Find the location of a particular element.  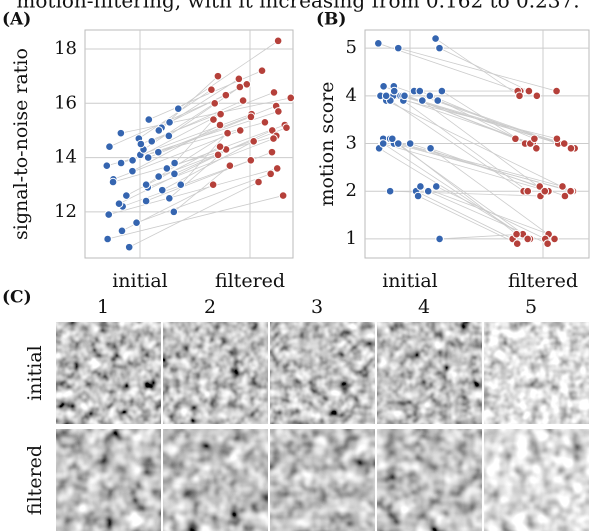

column-label: 4 is located at coordinates (424, 307).